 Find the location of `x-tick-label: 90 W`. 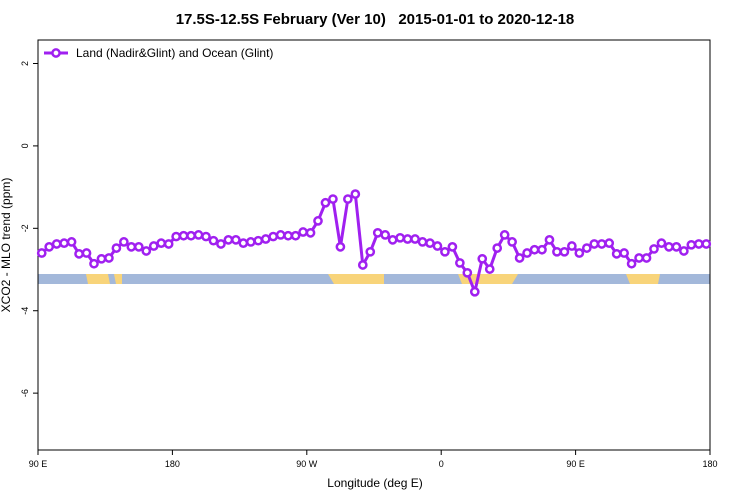

x-tick-label: 90 W is located at coordinates (307, 464).